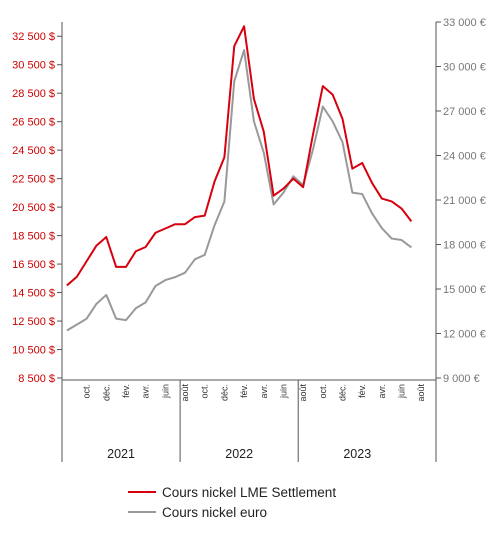 The width and height of the screenshot is (496, 548). I want to click on left-tick-label: 14 500 $, so click(33, 294).